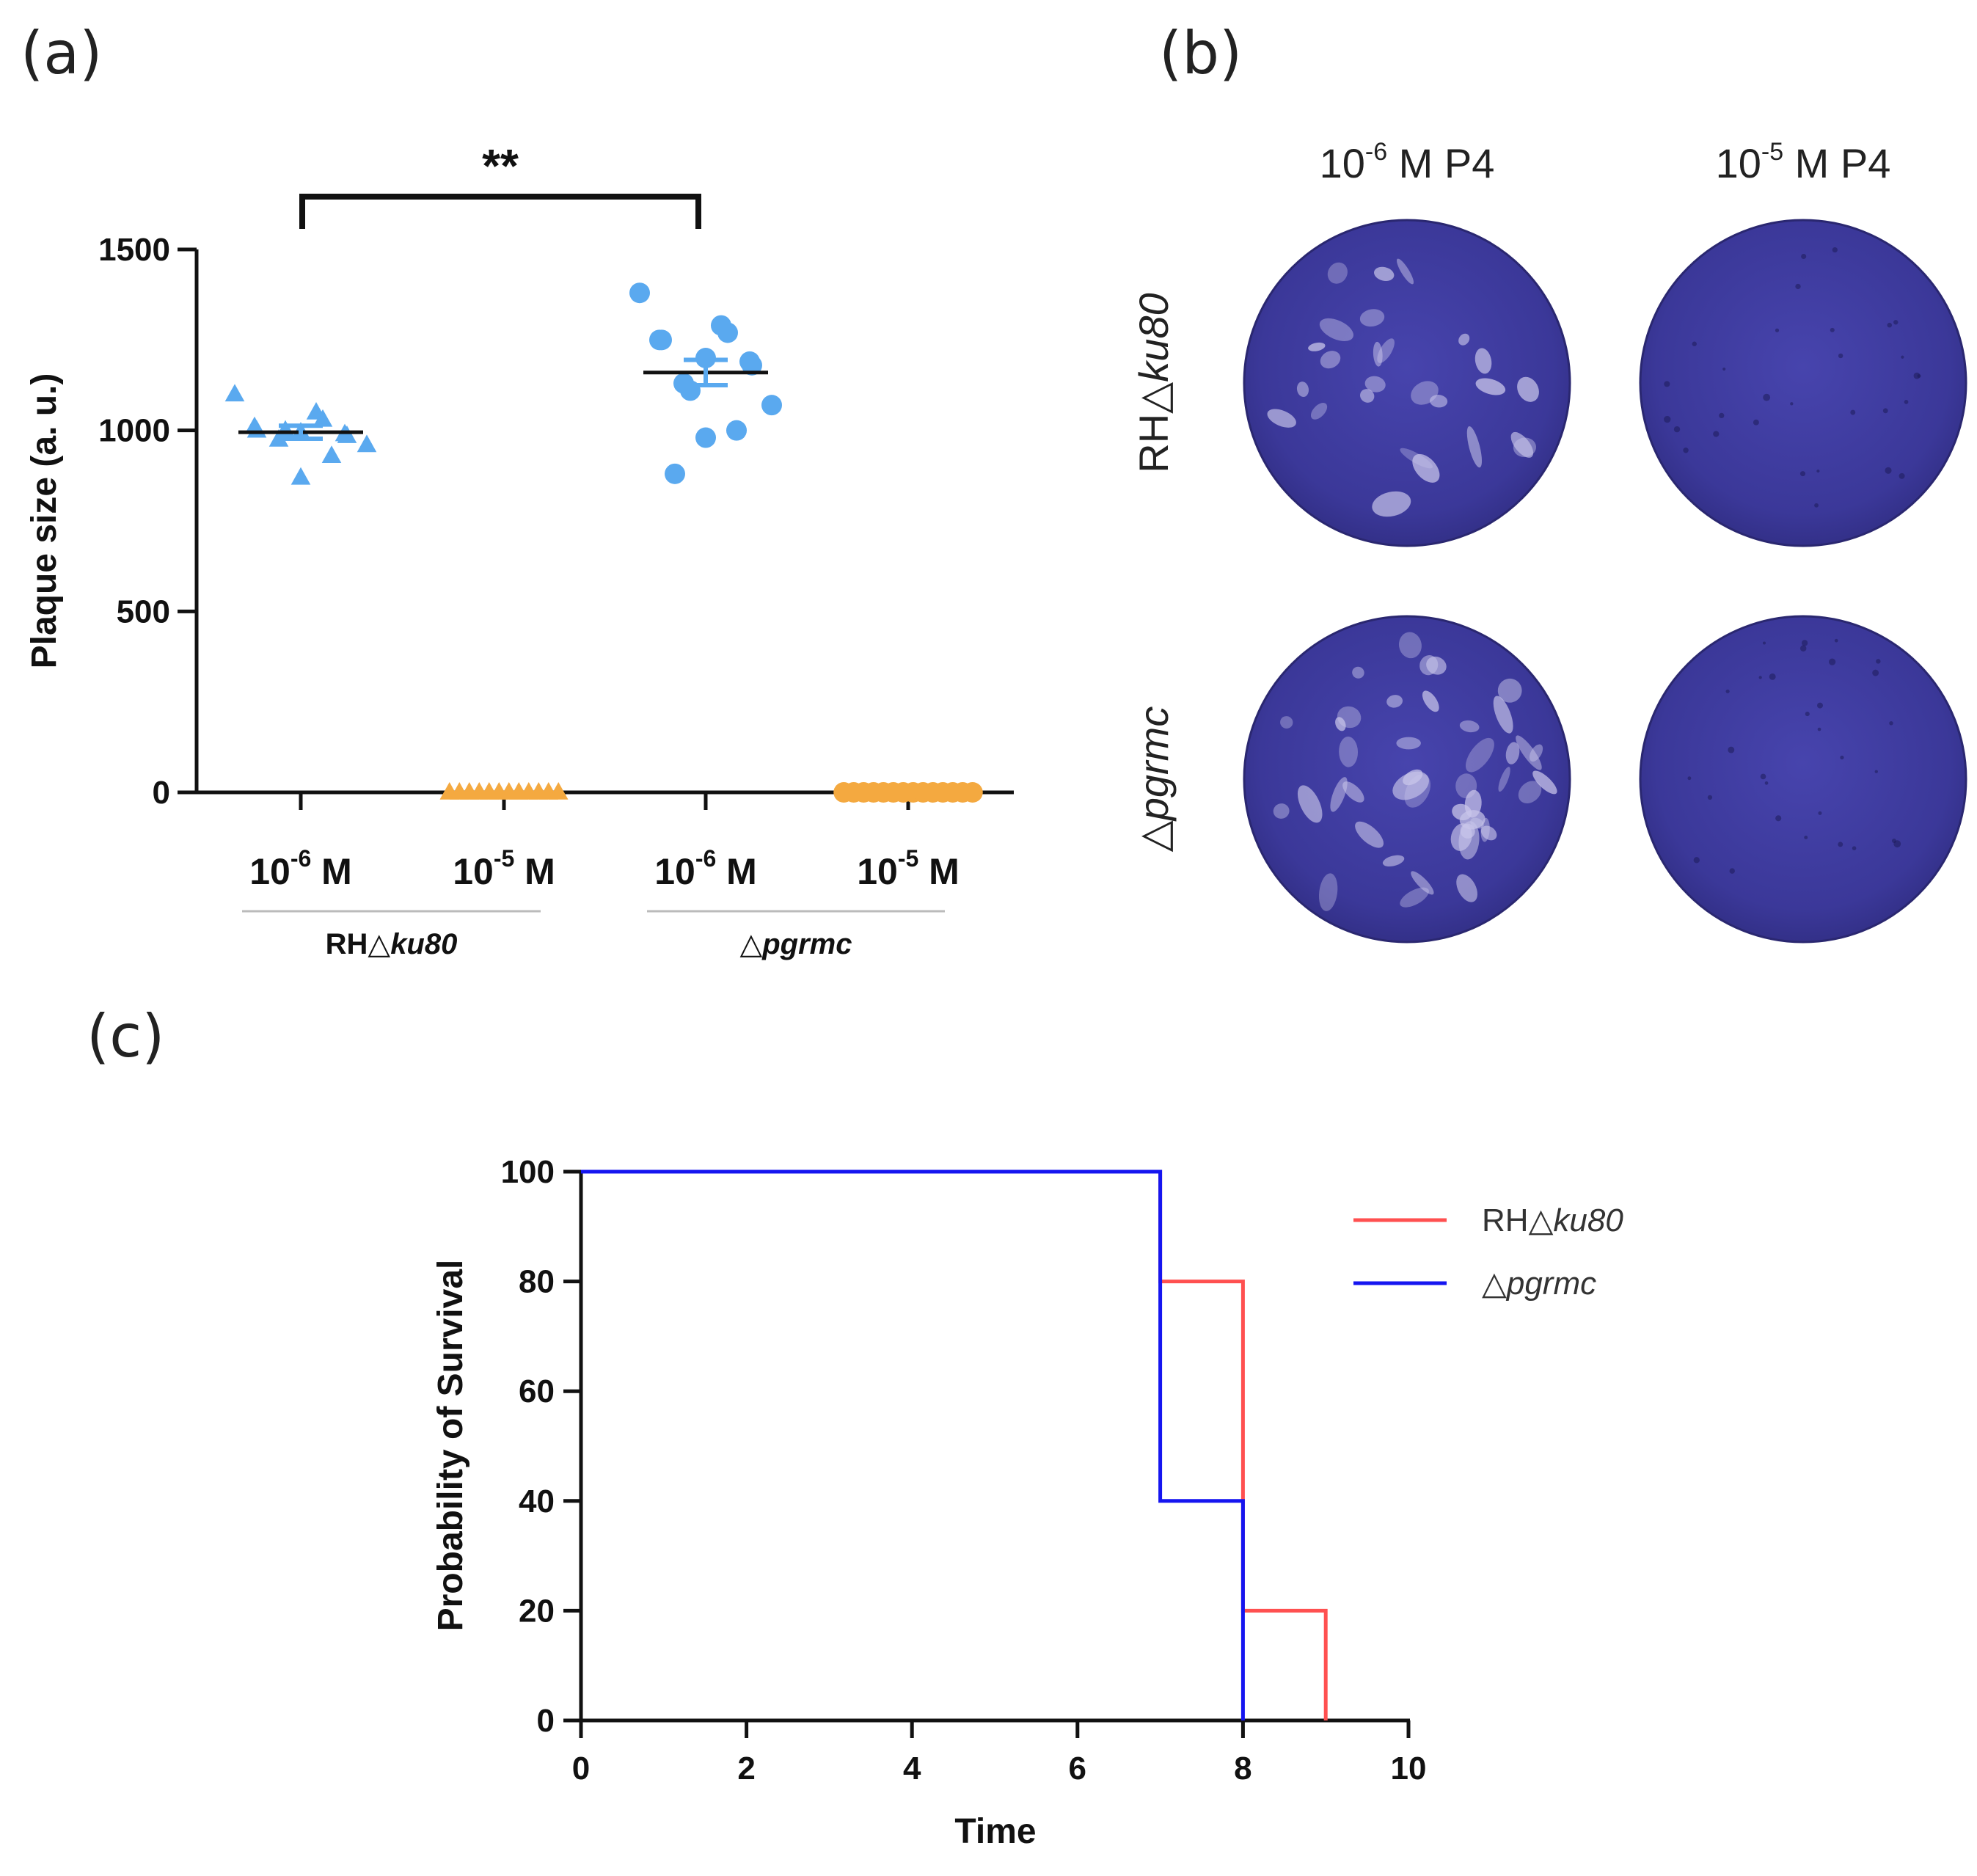  I want to click on b-column-headers: 10-6 M P4 10-5 M P4, so click(1605, 162).